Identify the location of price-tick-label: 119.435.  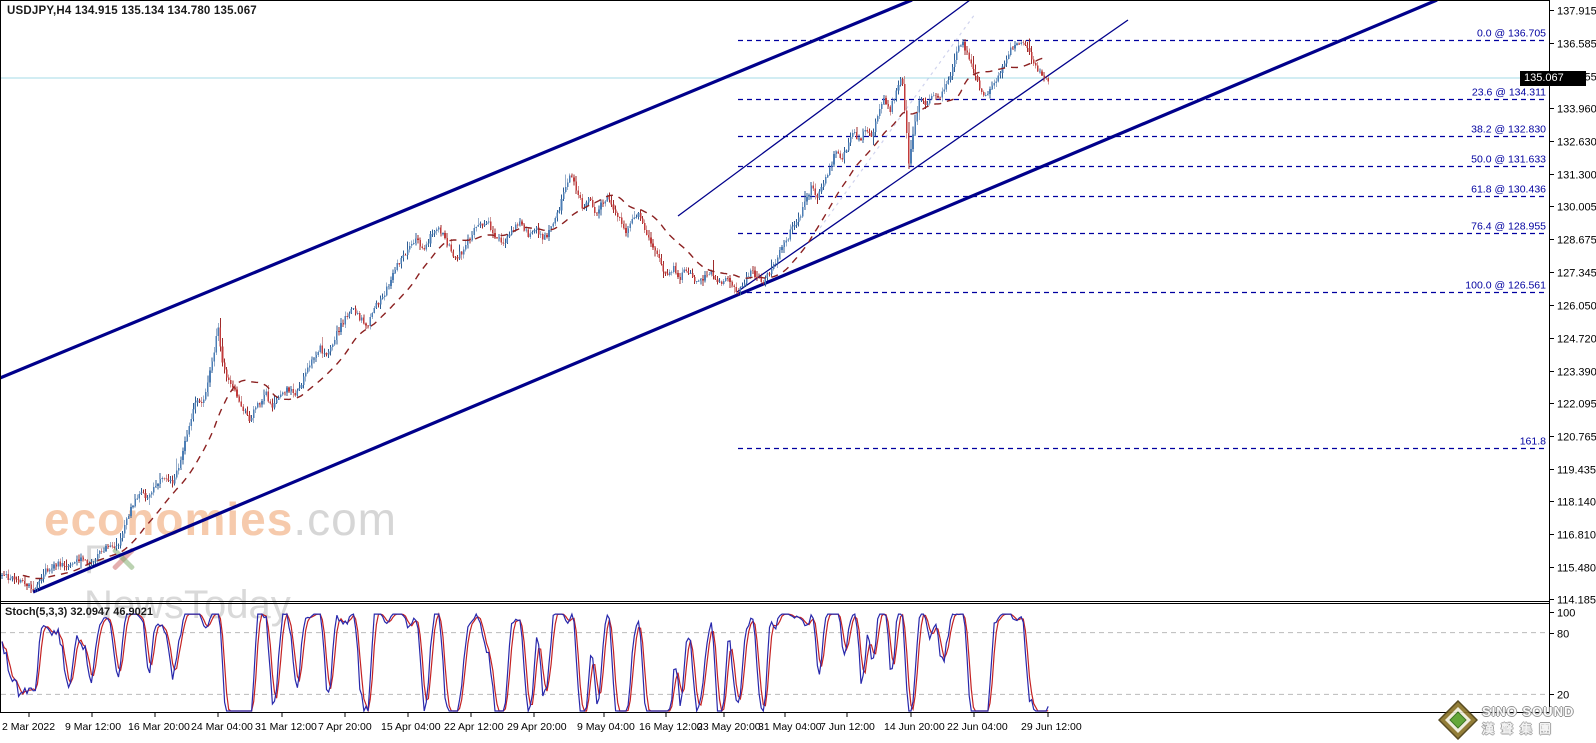
(1576, 471).